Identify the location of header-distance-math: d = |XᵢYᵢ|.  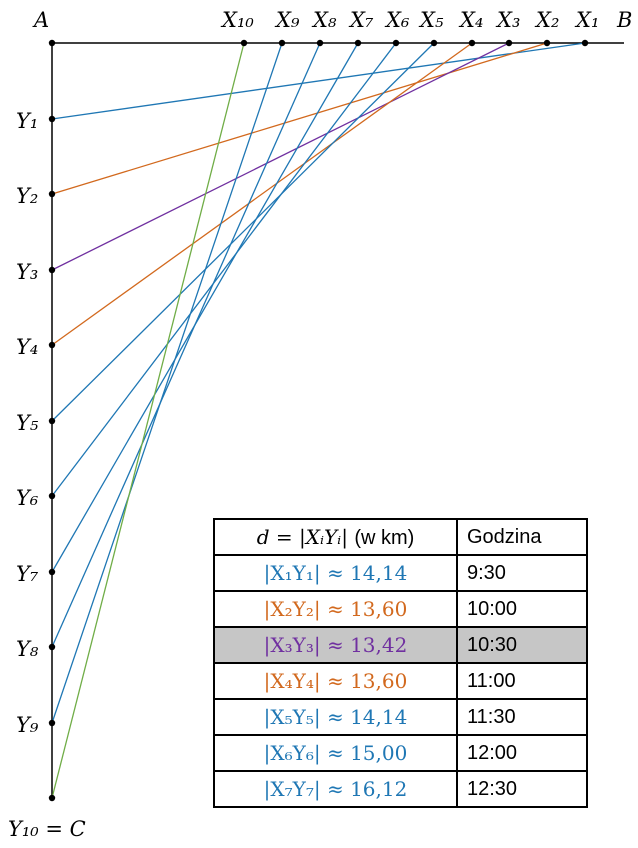
(302, 536).